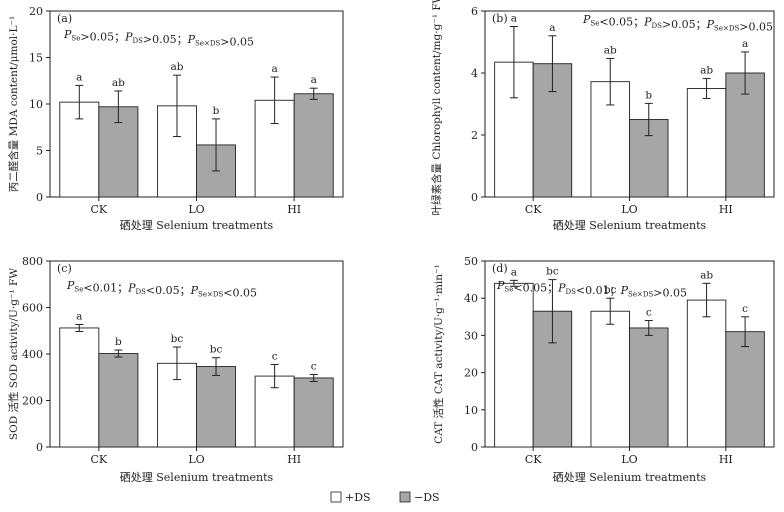 The height and width of the screenshot is (512, 784). What do you see at coordinates (591, 289) in the screenshot?
I see `stats-annotation: PSe<0.05；PDS<0.01；PSe×DS>0.05` at bounding box center [591, 289].